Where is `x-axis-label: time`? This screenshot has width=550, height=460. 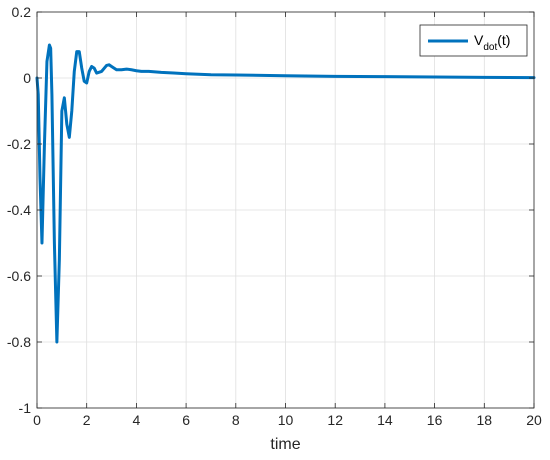
x-axis-label: time is located at coordinates (285, 444).